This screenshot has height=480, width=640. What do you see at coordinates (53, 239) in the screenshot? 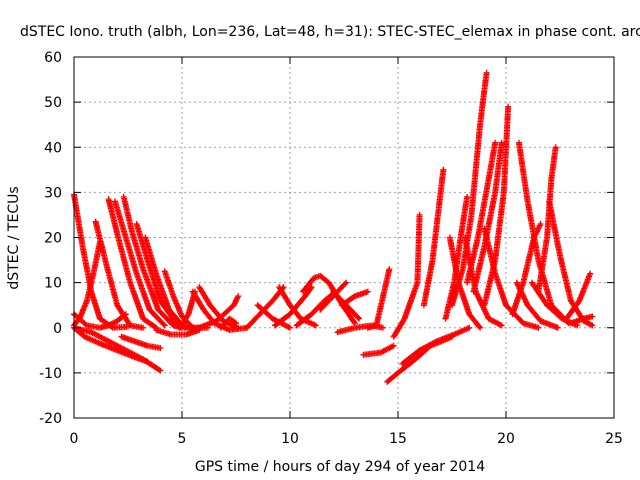
I see `y-tick-label: 20` at bounding box center [53, 239].